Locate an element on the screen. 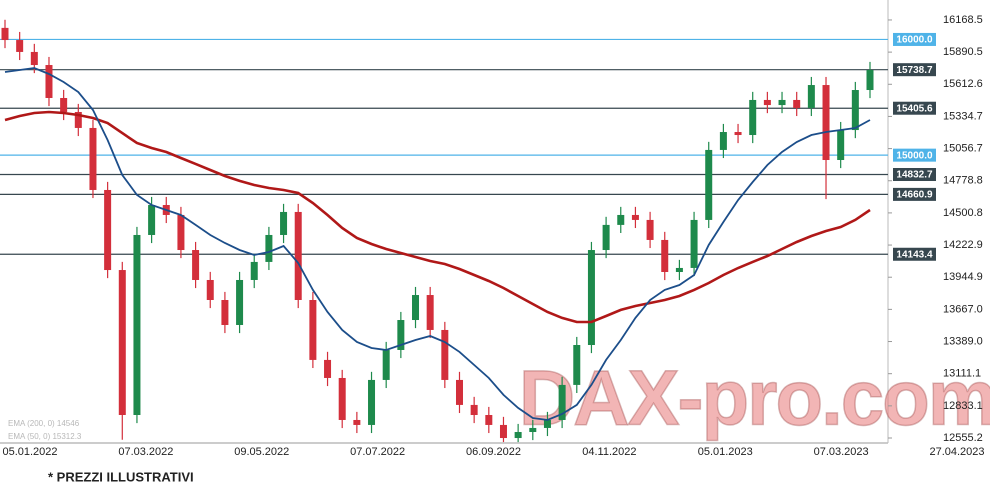 Image resolution: width=990 pixels, height=487 pixels. legend-entry: EMA (50, 0) 15312.3 is located at coordinates (45, 436).